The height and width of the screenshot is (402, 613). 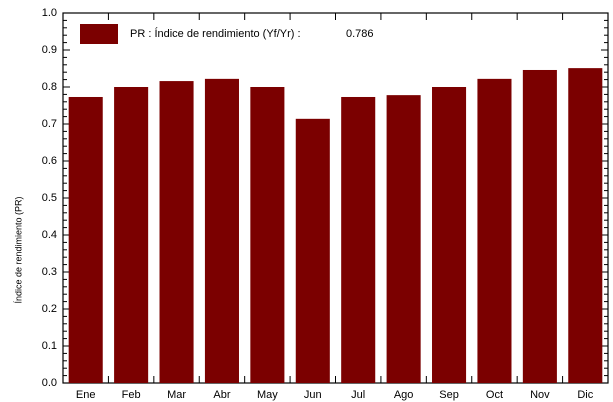 I want to click on x-tick-label: Jul, so click(x=358, y=395).